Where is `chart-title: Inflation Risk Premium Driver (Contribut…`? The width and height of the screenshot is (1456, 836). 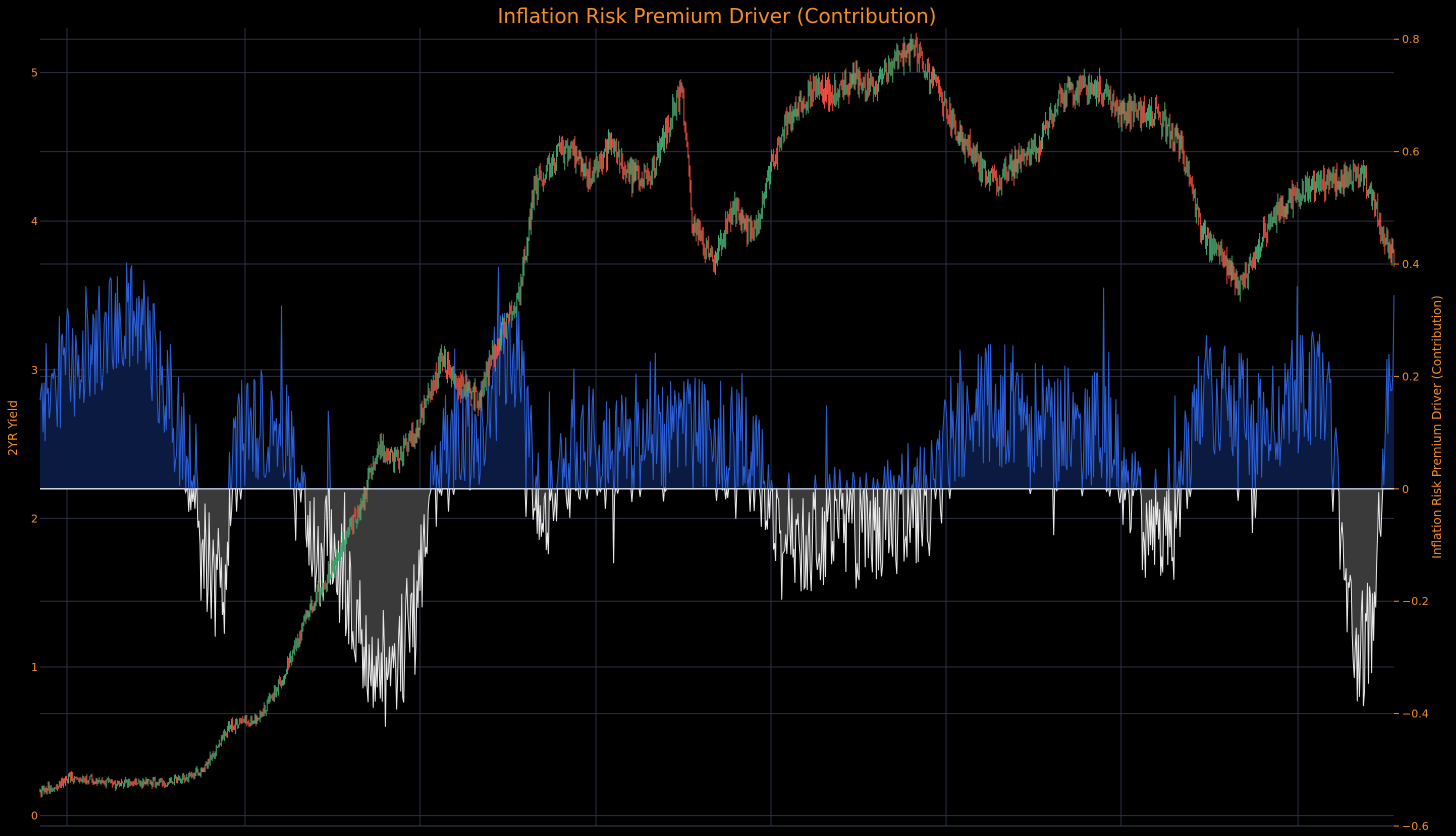
chart-title: Inflation Risk Premium Driver (Contribut… is located at coordinates (717, 16).